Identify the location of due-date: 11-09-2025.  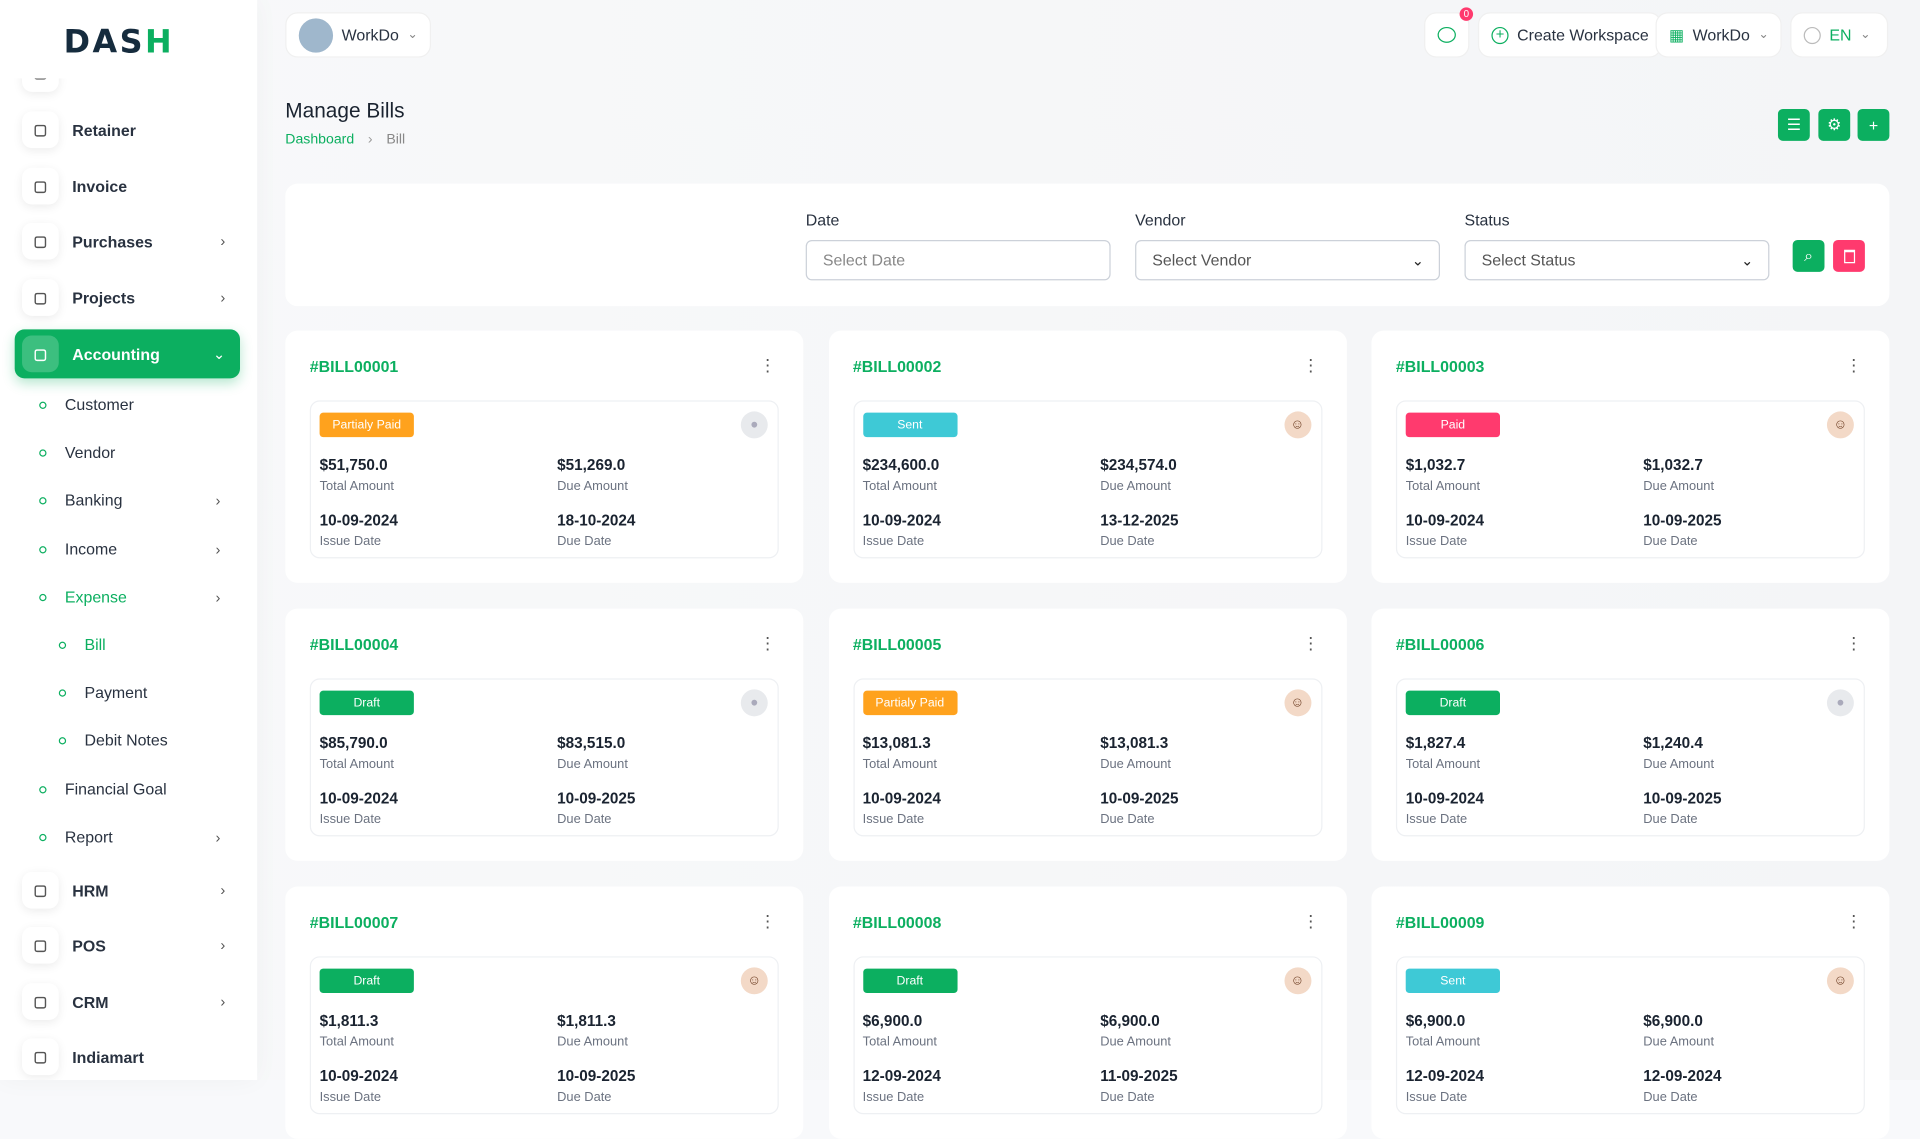
(1139, 1076).